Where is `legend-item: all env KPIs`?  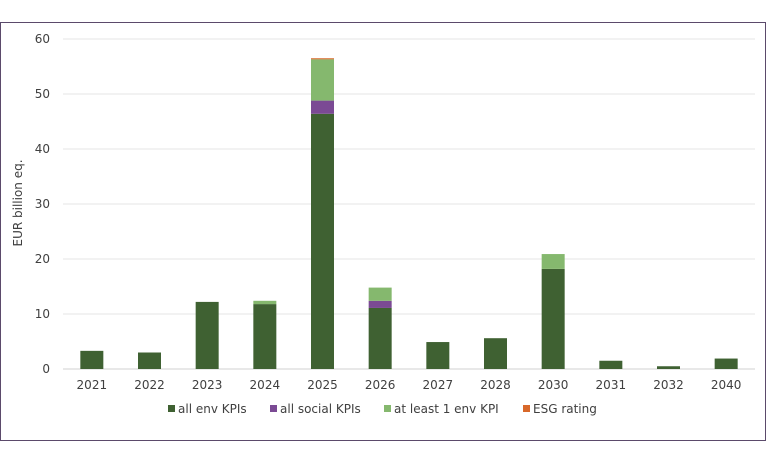
legend-item: all env KPIs is located at coordinates (207, 409).